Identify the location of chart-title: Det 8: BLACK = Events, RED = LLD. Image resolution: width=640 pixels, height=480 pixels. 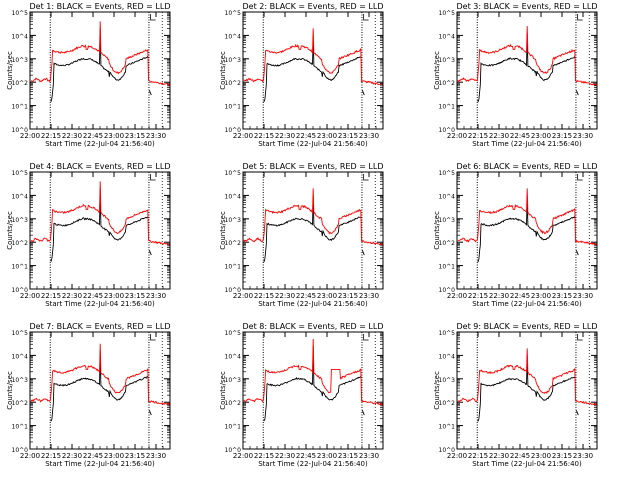
(313, 326).